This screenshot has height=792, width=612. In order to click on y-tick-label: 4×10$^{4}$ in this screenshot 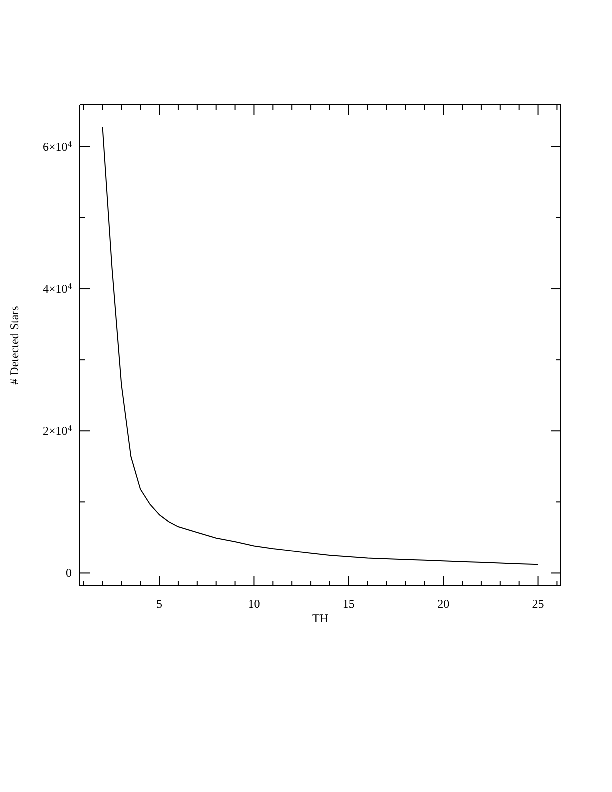, I will do `click(58, 289)`.